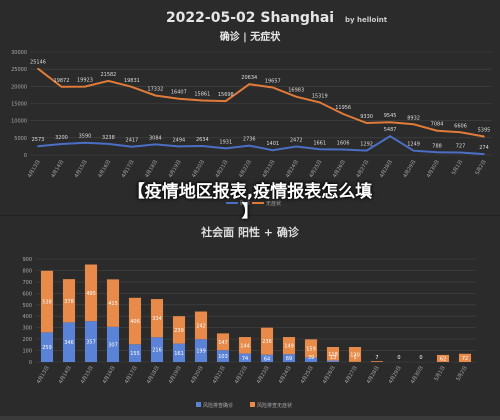  Describe the element at coordinates (386, 169) in the screenshot. I see `x-tick-label: 4月28日` at that location.